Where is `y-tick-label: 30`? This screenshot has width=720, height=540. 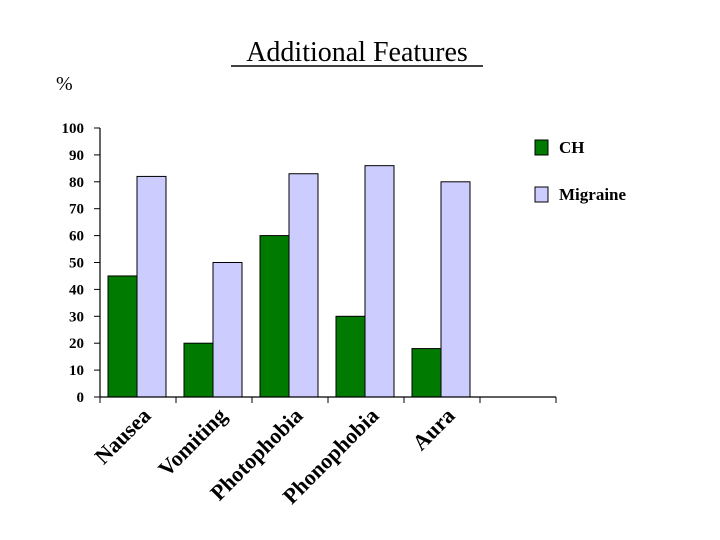 y-tick-label: 30 is located at coordinates (76, 317).